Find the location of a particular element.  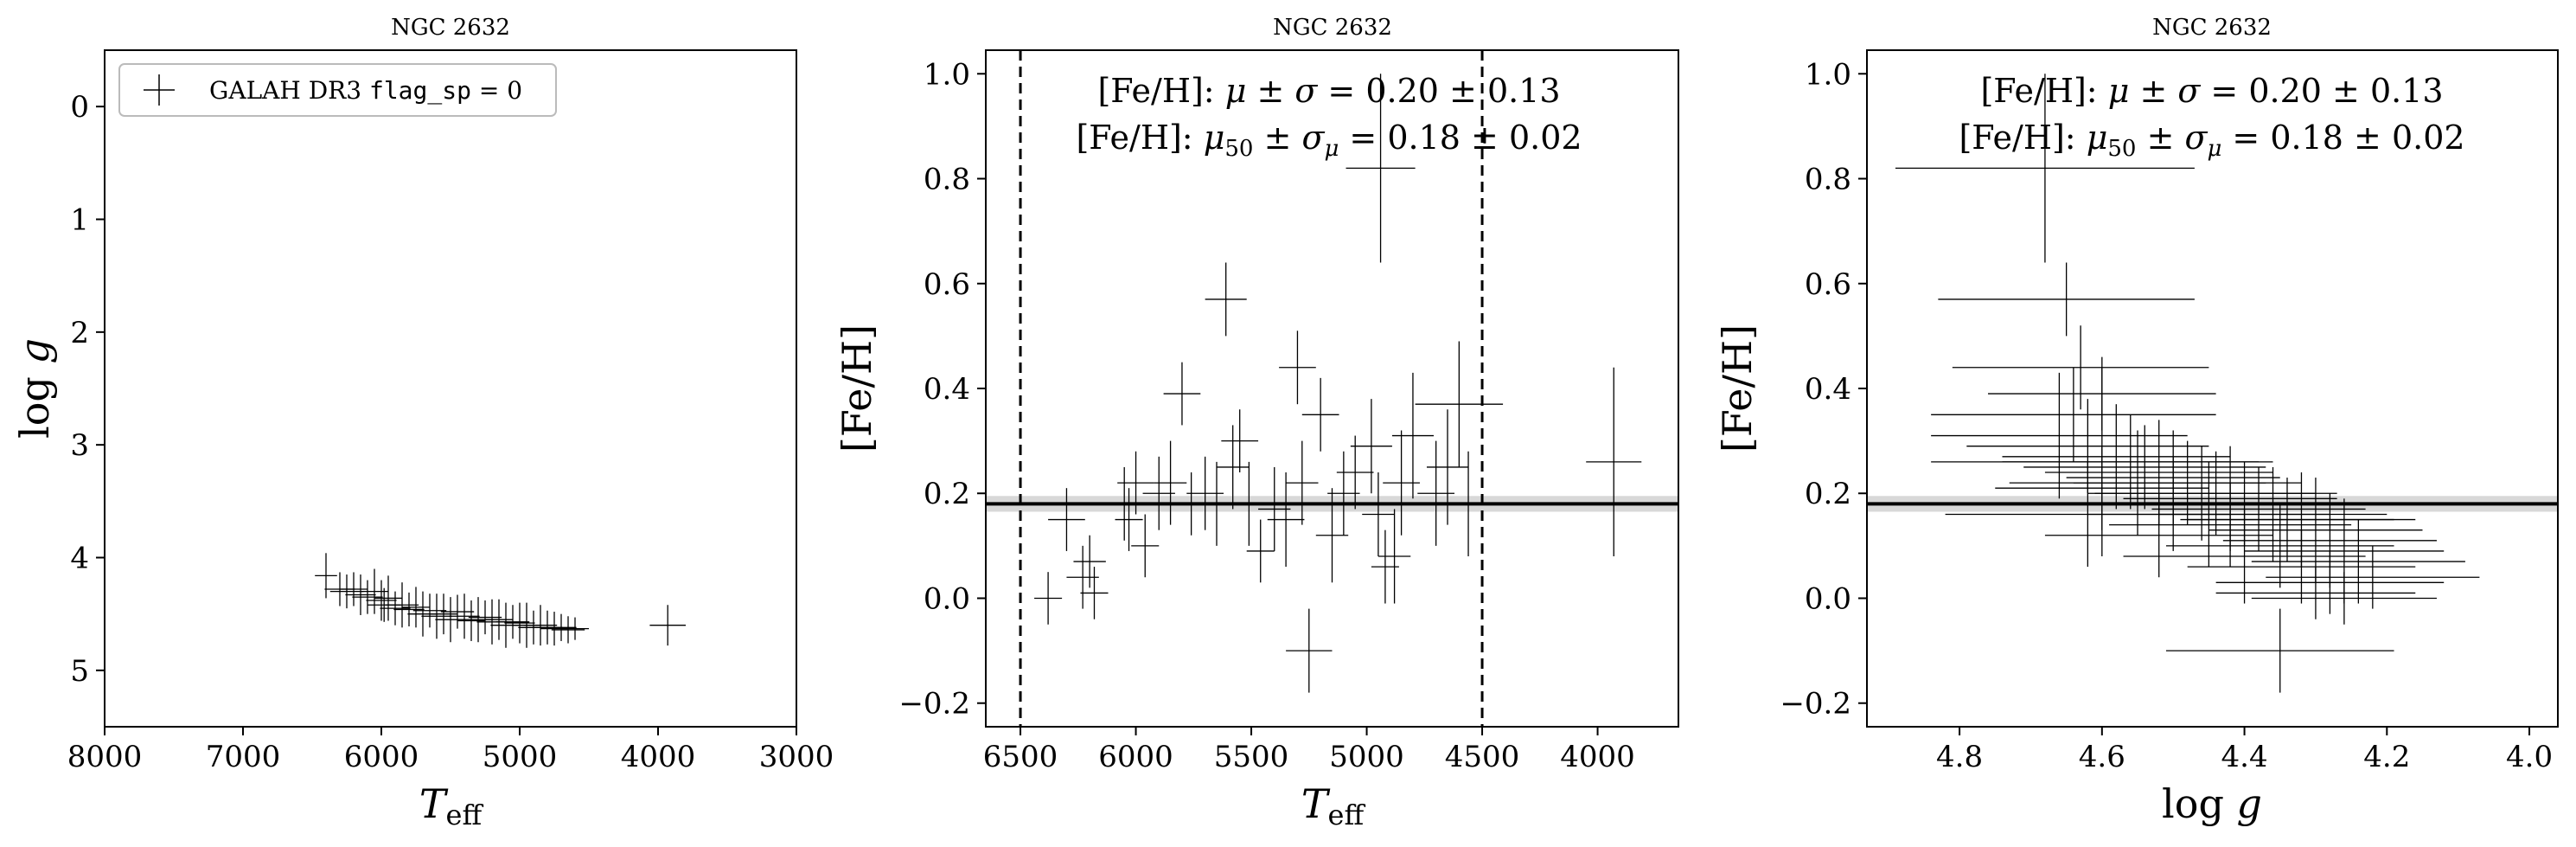

y-tick-label: 3 is located at coordinates (80, 445).